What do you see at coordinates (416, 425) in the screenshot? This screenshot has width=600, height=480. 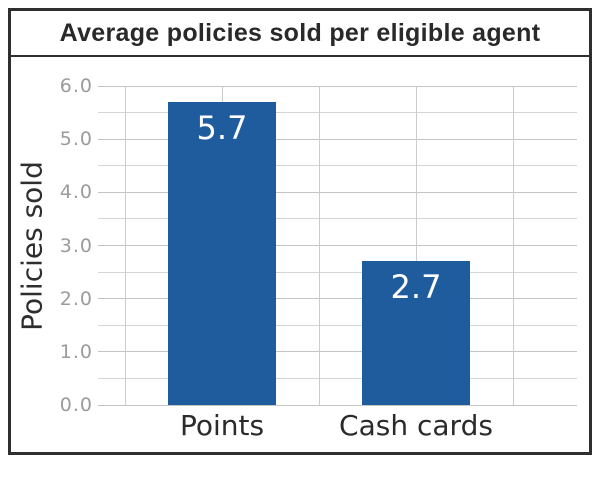 I see `category-label: Cash cards` at bounding box center [416, 425].